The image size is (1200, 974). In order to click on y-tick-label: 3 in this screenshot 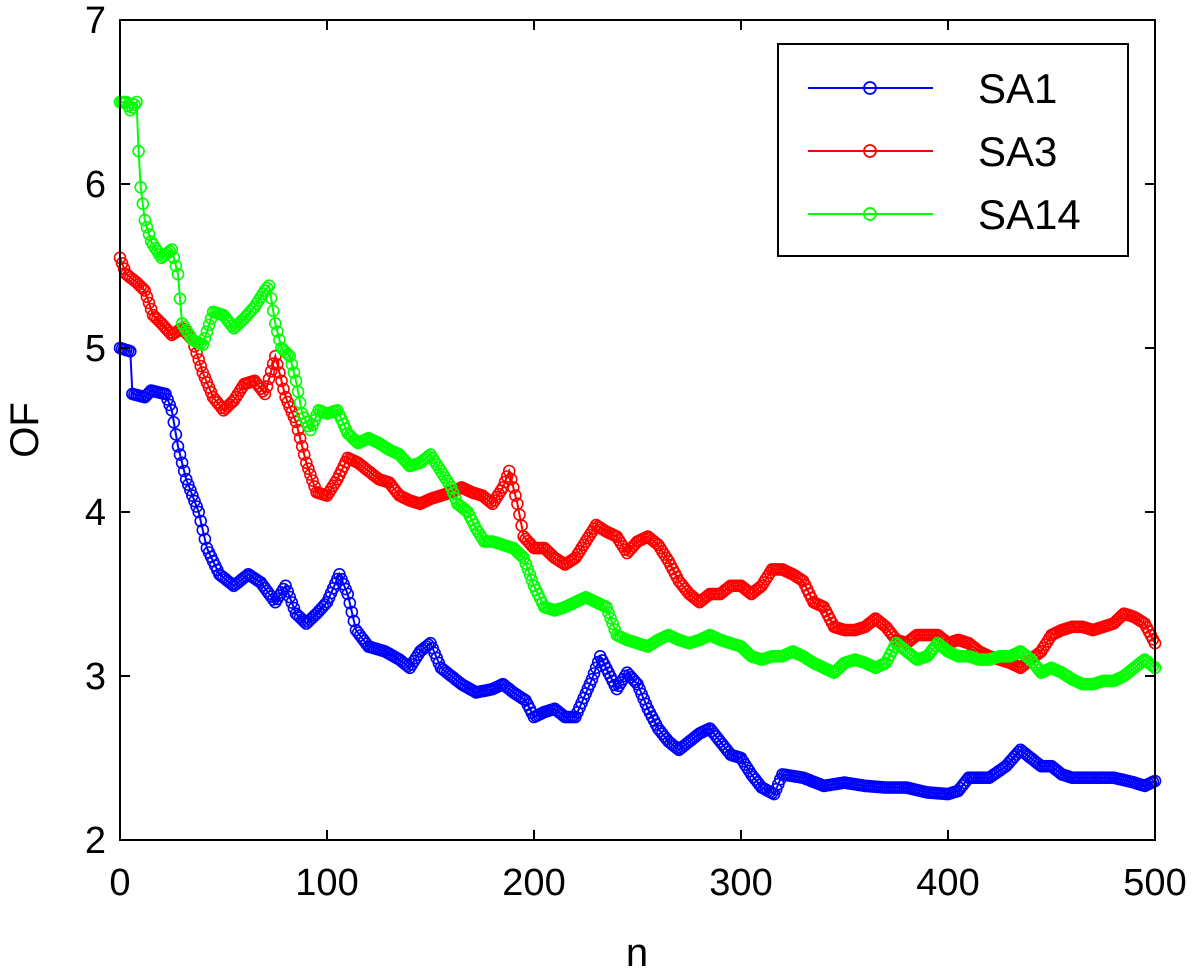, I will do `click(95, 677)`.